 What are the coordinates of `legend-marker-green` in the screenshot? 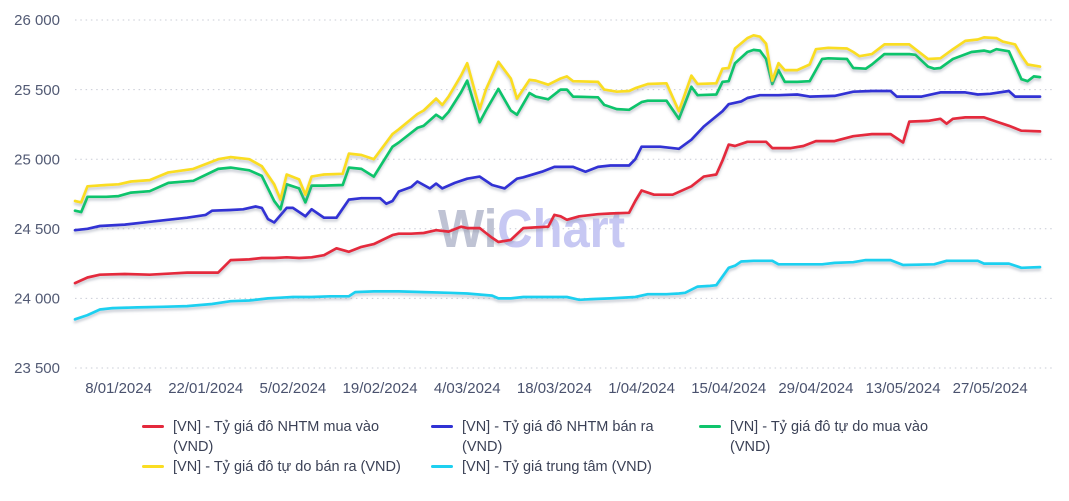 It's located at (710, 426).